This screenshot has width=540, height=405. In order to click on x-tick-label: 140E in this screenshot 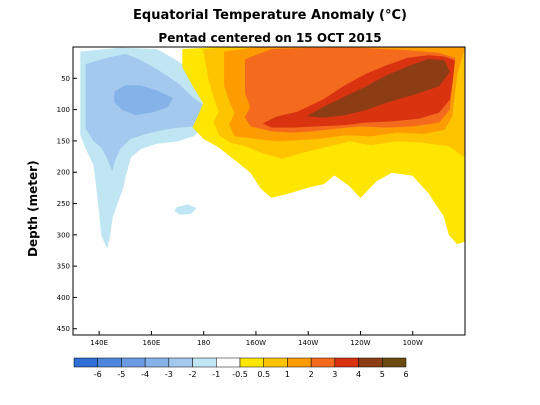, I will do `click(99, 343)`.